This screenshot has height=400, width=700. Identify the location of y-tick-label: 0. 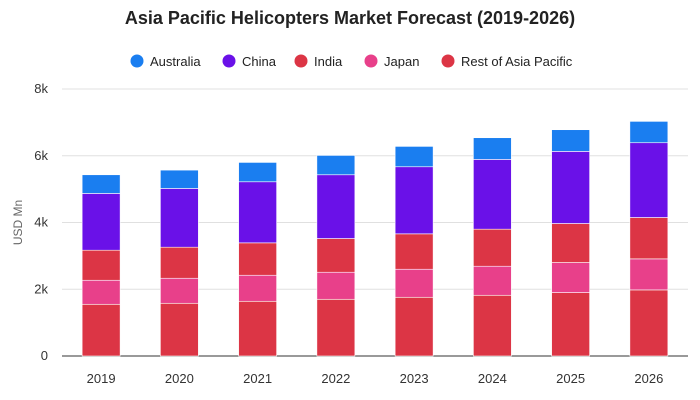
(44, 355).